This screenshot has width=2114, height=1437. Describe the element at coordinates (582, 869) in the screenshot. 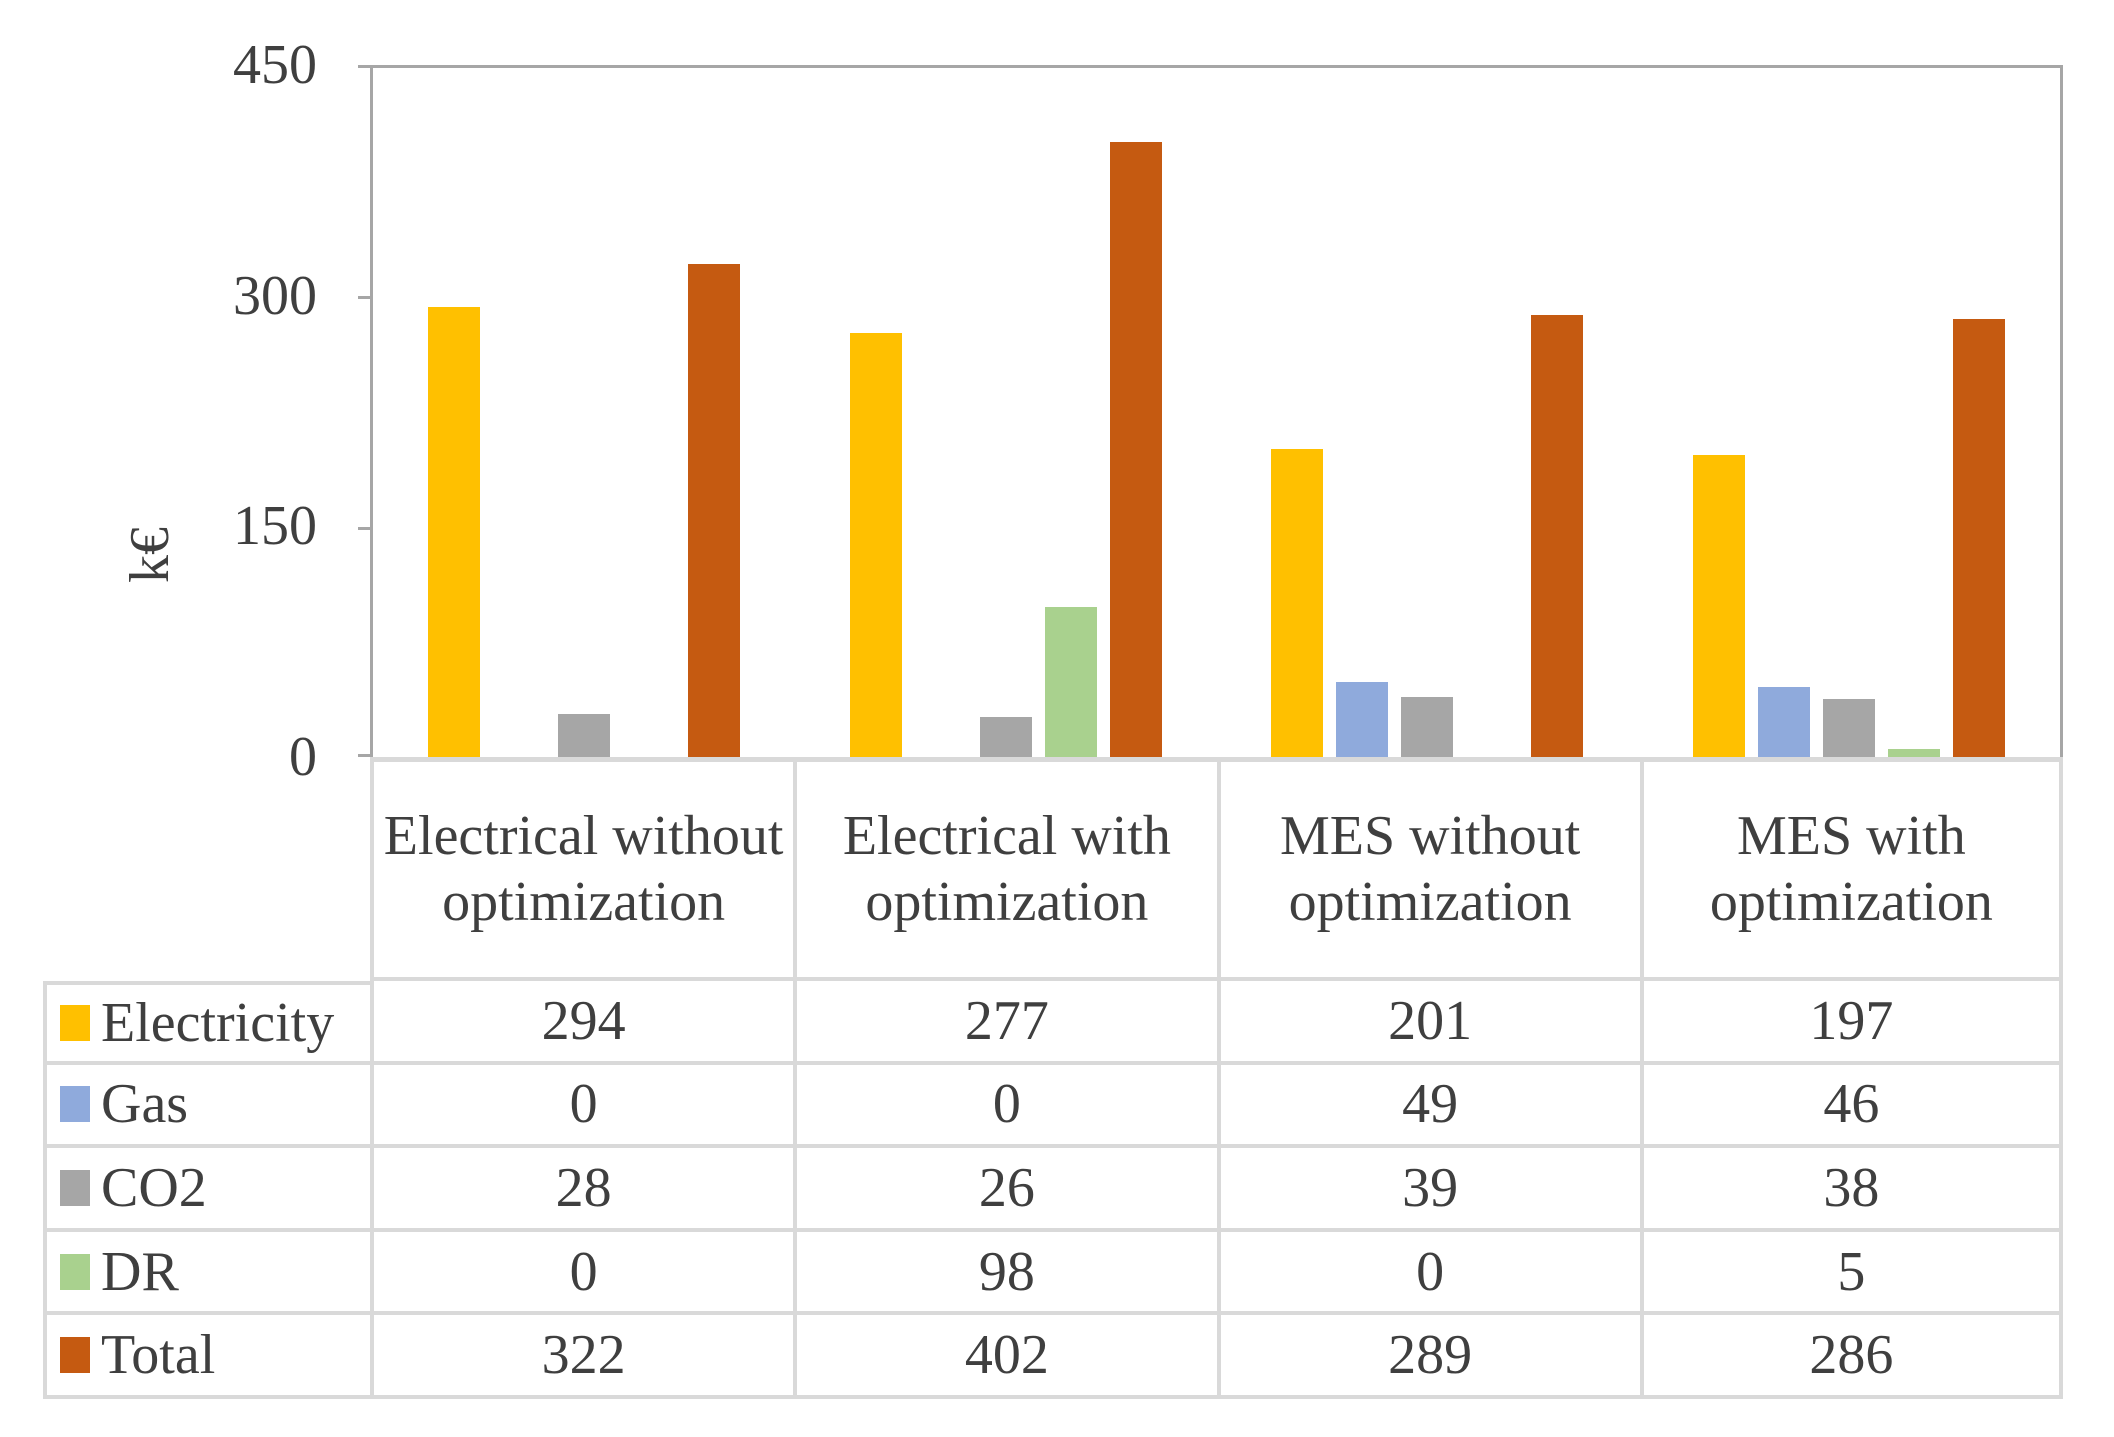

I see `category-header: Electrical without optimization` at that location.